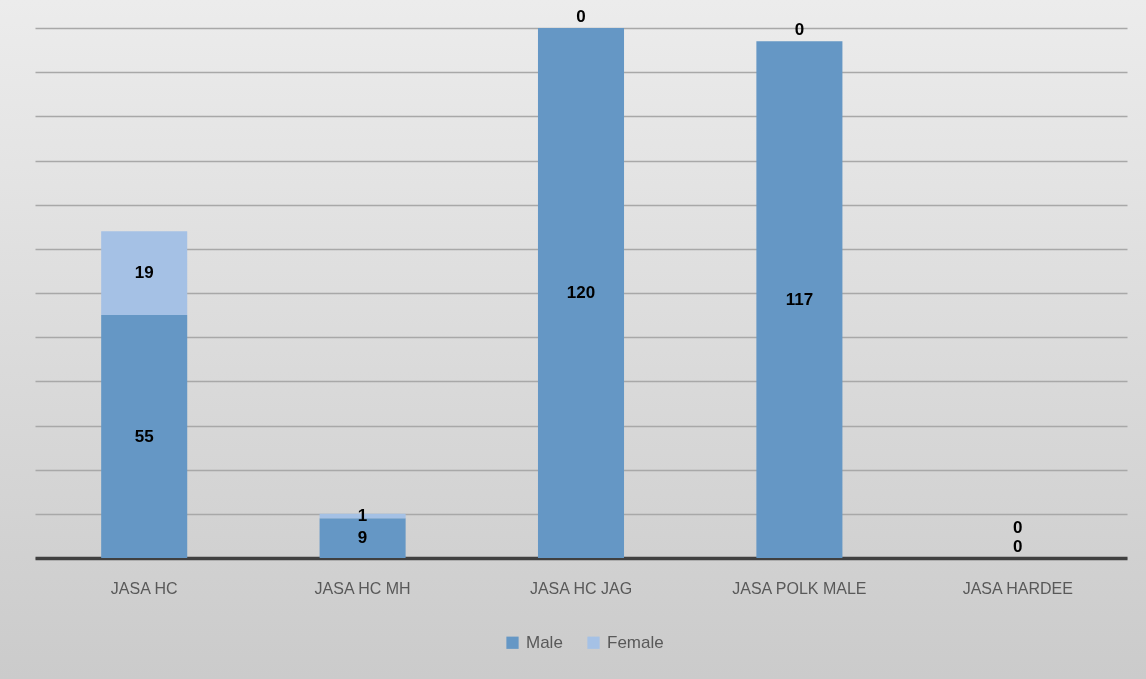 Image resolution: width=1146 pixels, height=679 pixels. Describe the element at coordinates (144, 273) in the screenshot. I see `data-label: 19` at that location.